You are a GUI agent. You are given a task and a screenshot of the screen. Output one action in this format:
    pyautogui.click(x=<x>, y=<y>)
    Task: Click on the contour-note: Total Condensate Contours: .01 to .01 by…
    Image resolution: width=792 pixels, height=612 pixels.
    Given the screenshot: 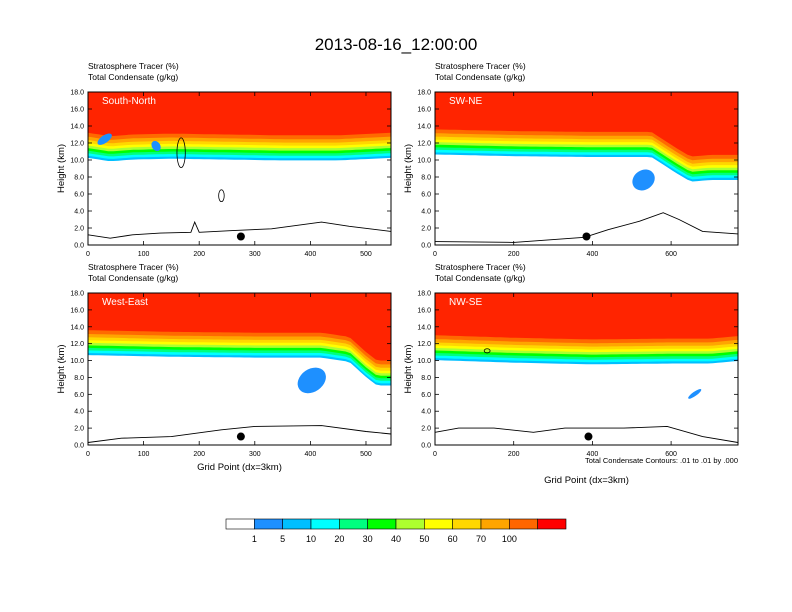 What is the action you would take?
    pyautogui.click(x=661, y=460)
    